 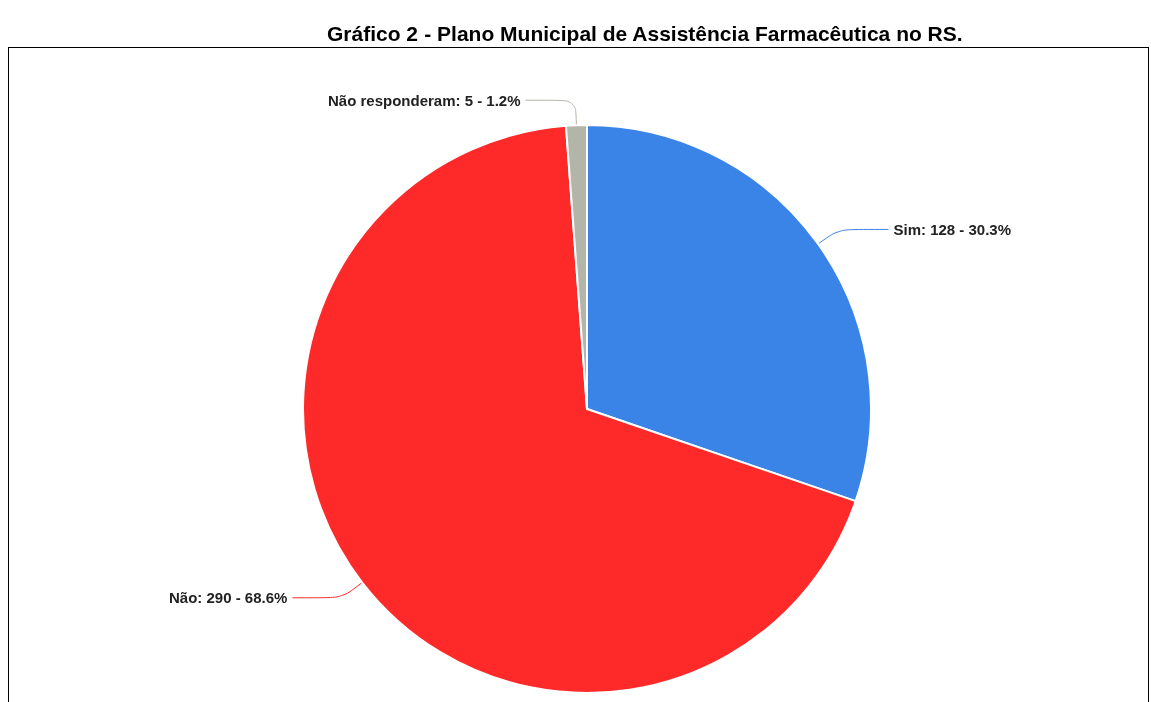 What do you see at coordinates (952, 229) in the screenshot?
I see `slice-label: Sim: 128 - 30.3%` at bounding box center [952, 229].